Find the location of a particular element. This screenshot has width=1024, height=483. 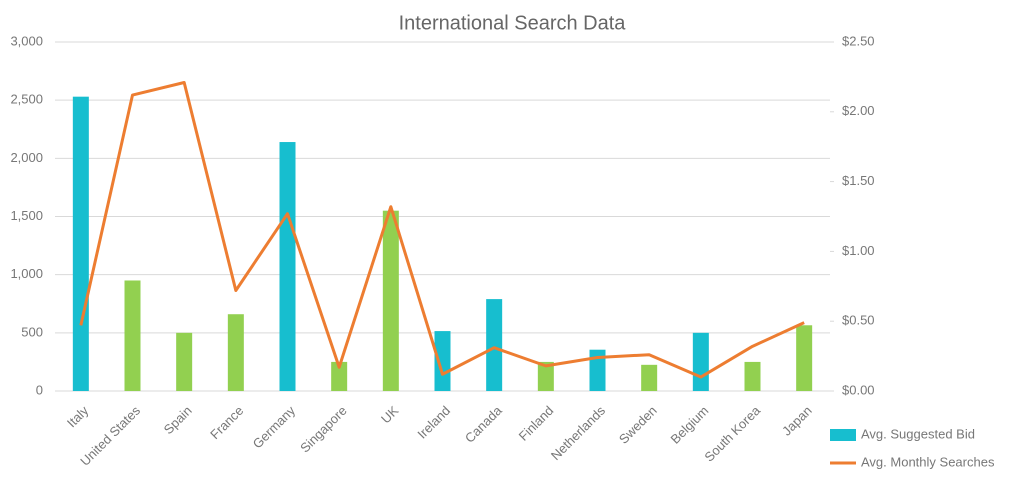

x-tick-label: Canada is located at coordinates (483, 423).